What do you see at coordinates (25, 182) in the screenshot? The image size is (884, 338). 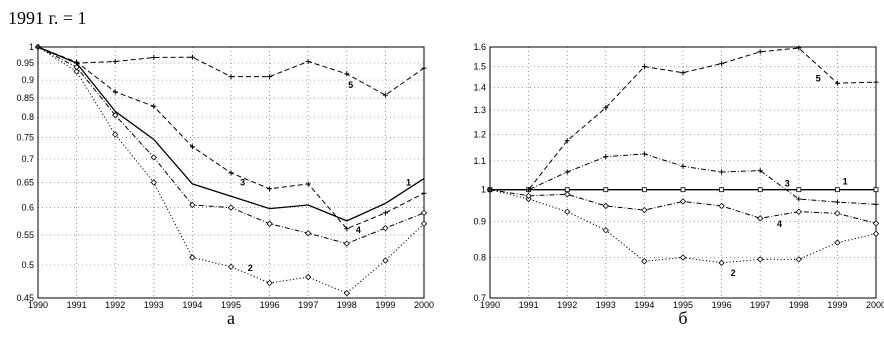 I see `y-tick-label: 0.65` at bounding box center [25, 182].